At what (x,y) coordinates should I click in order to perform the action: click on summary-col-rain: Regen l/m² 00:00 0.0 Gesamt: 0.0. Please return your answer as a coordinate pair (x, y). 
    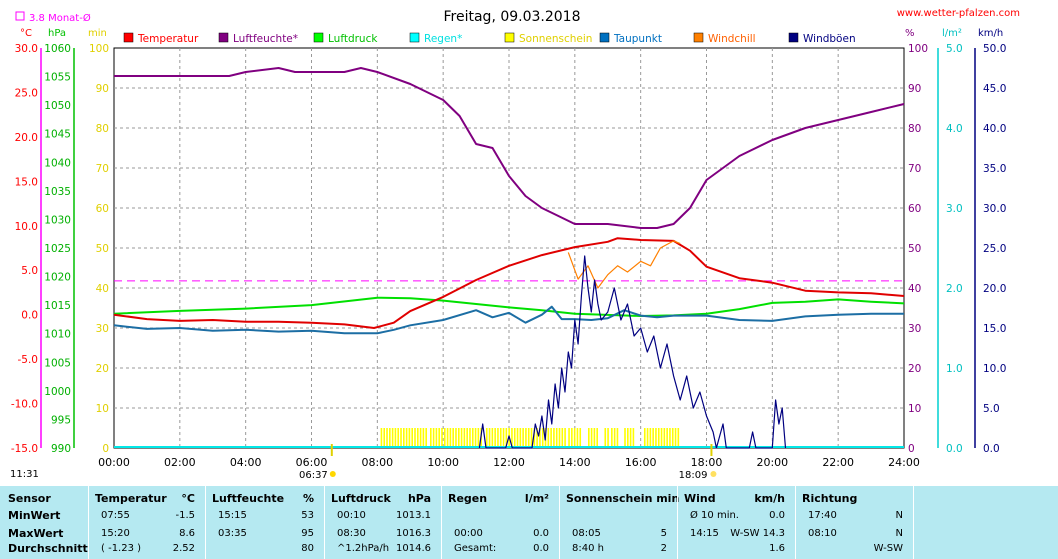
    Looking at the image, I should click on (500, 522).